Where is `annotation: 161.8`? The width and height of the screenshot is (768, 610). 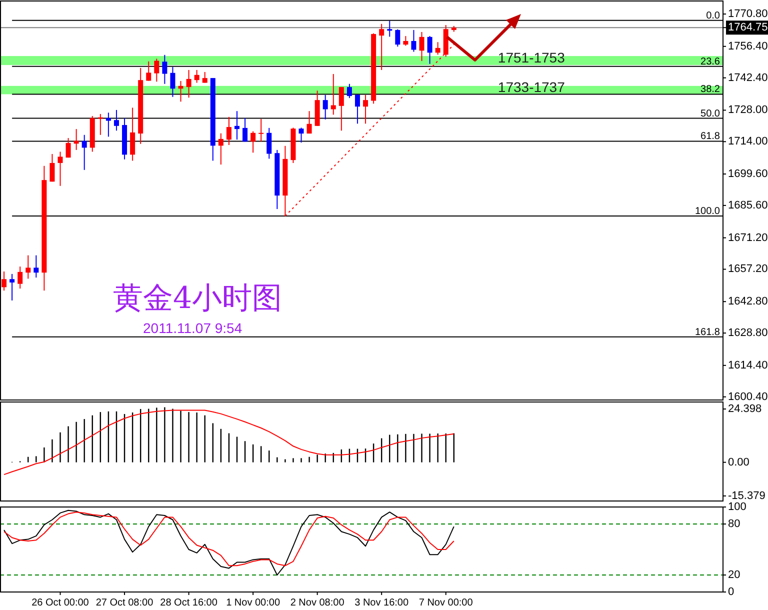
annotation: 161.8 is located at coordinates (707, 332).